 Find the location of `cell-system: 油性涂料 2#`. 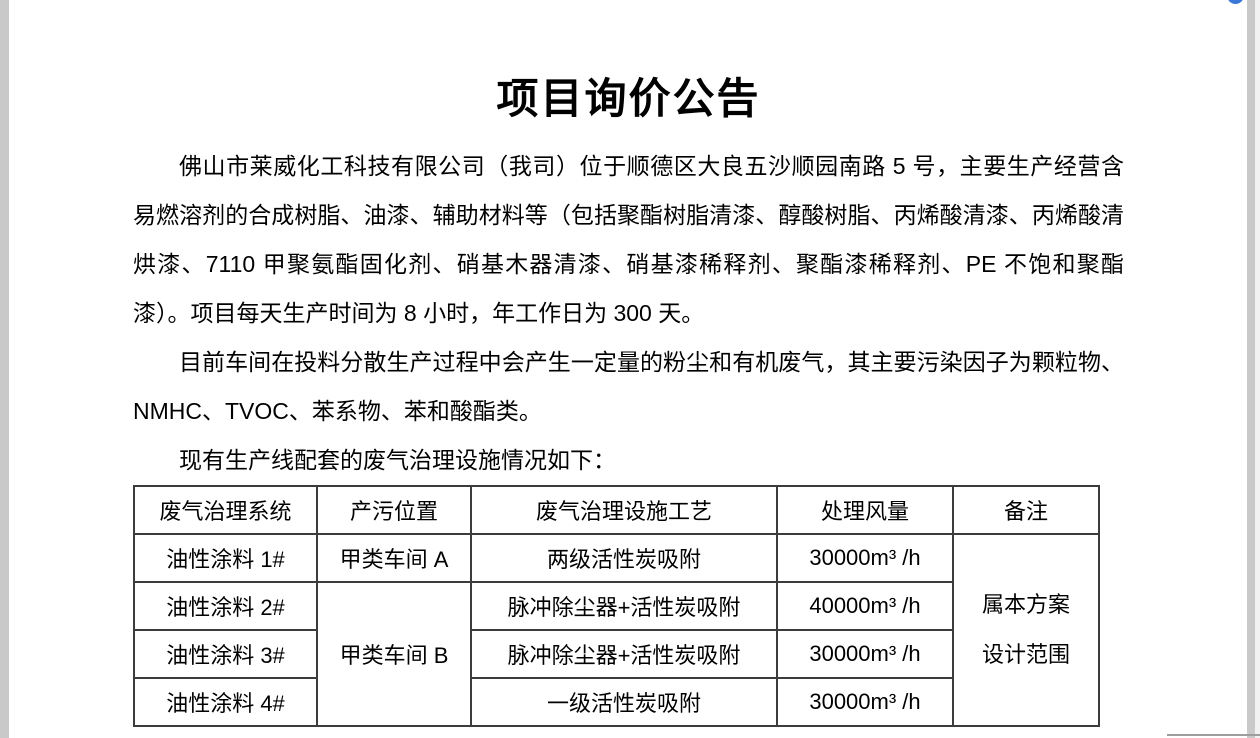

cell-system: 油性涂料 2# is located at coordinates (225, 606).